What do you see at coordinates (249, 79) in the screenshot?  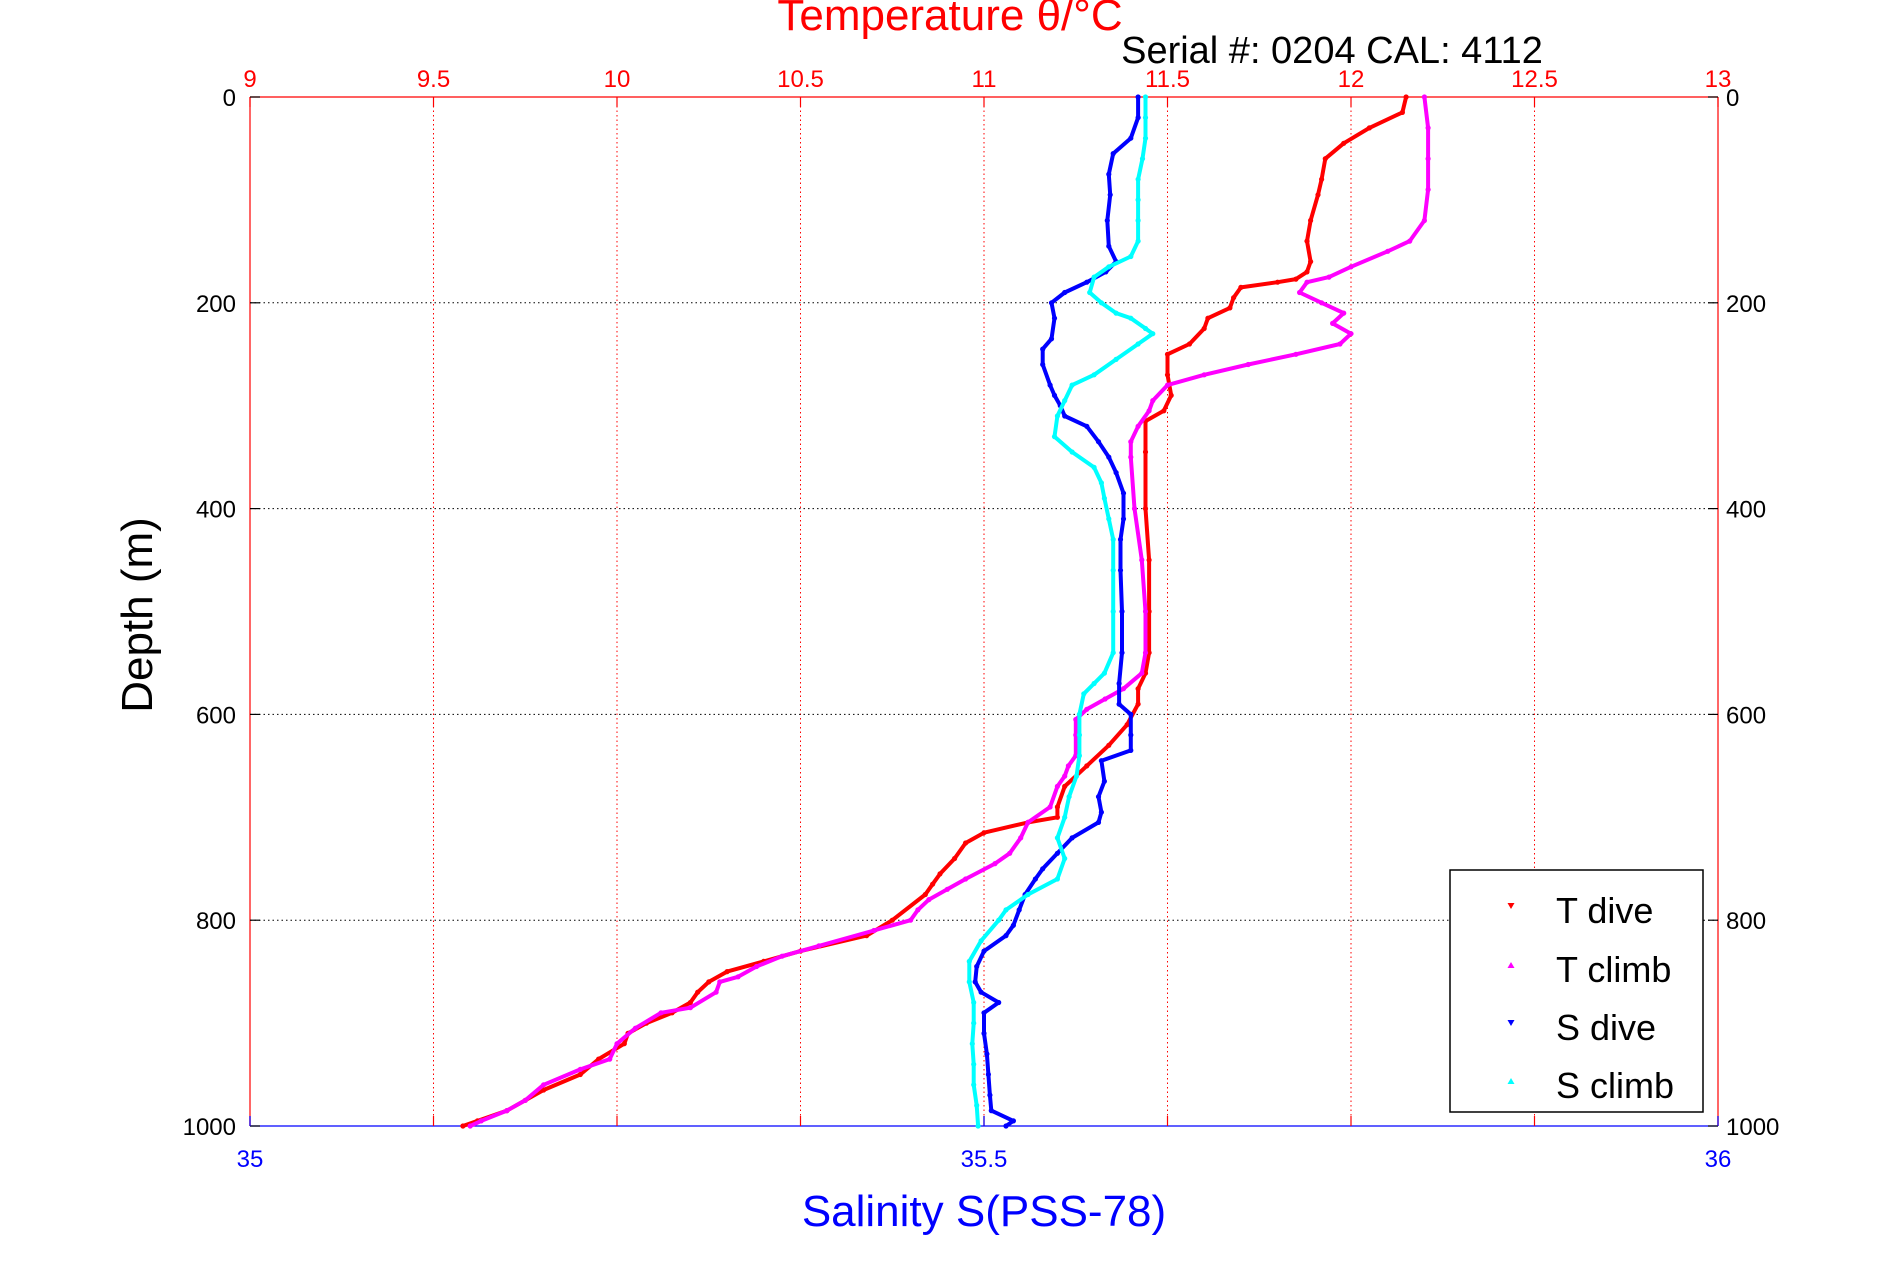 I see `temperature-tick-label: 9` at bounding box center [249, 79].